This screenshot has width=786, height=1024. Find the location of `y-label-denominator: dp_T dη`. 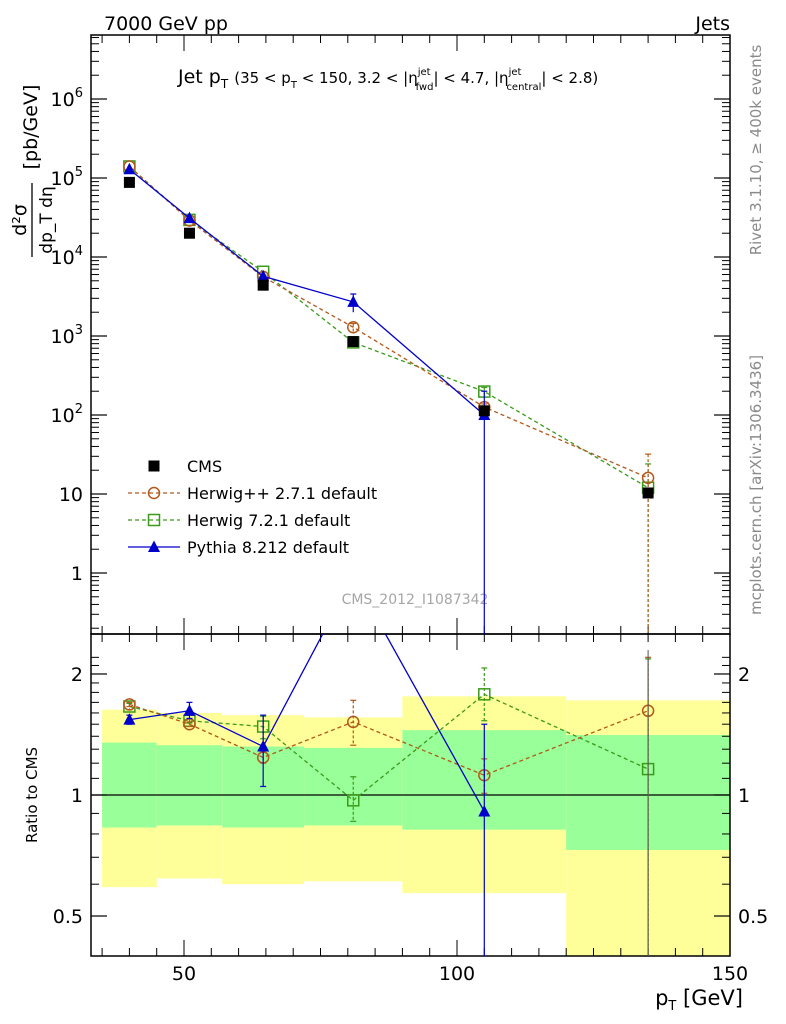

y-label-denominator: dp_T dη is located at coordinates (47, 219).